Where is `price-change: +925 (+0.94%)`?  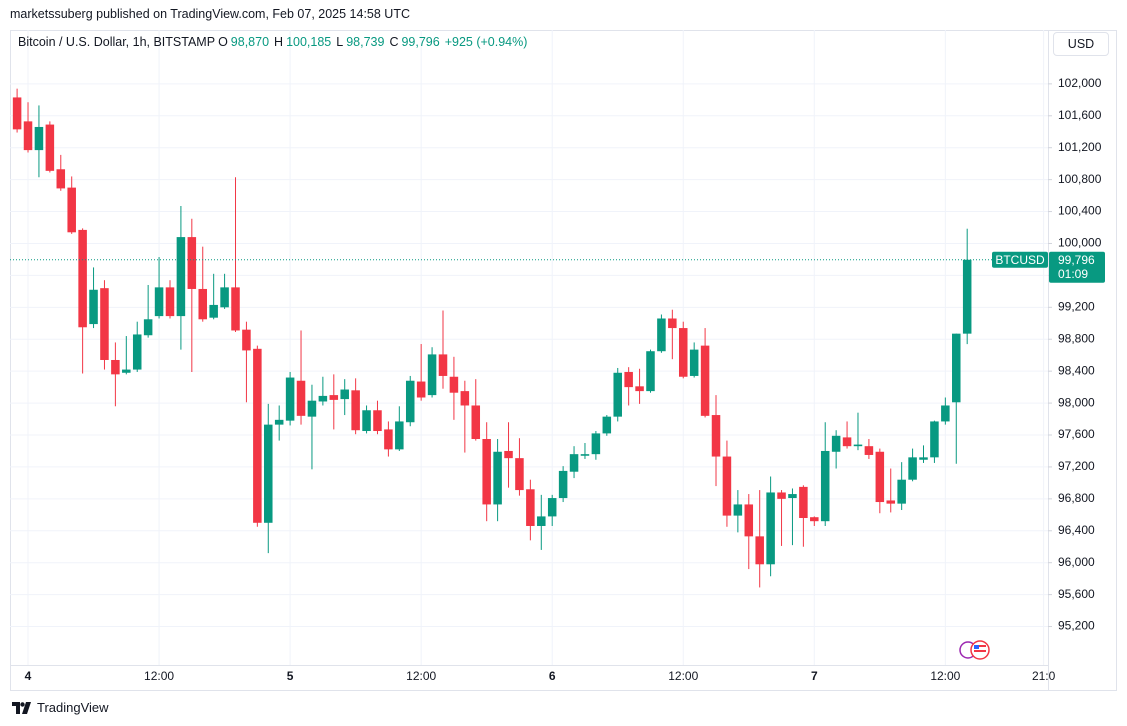
price-change: +925 (+0.94%) is located at coordinates (486, 42).